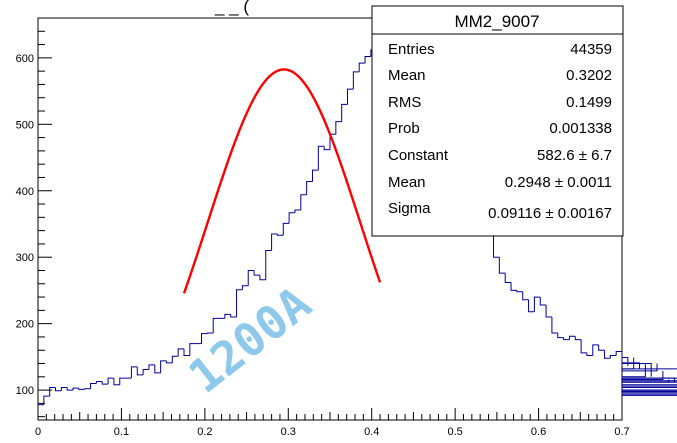  I want to click on y-tick-label: 500, so click(25, 125).